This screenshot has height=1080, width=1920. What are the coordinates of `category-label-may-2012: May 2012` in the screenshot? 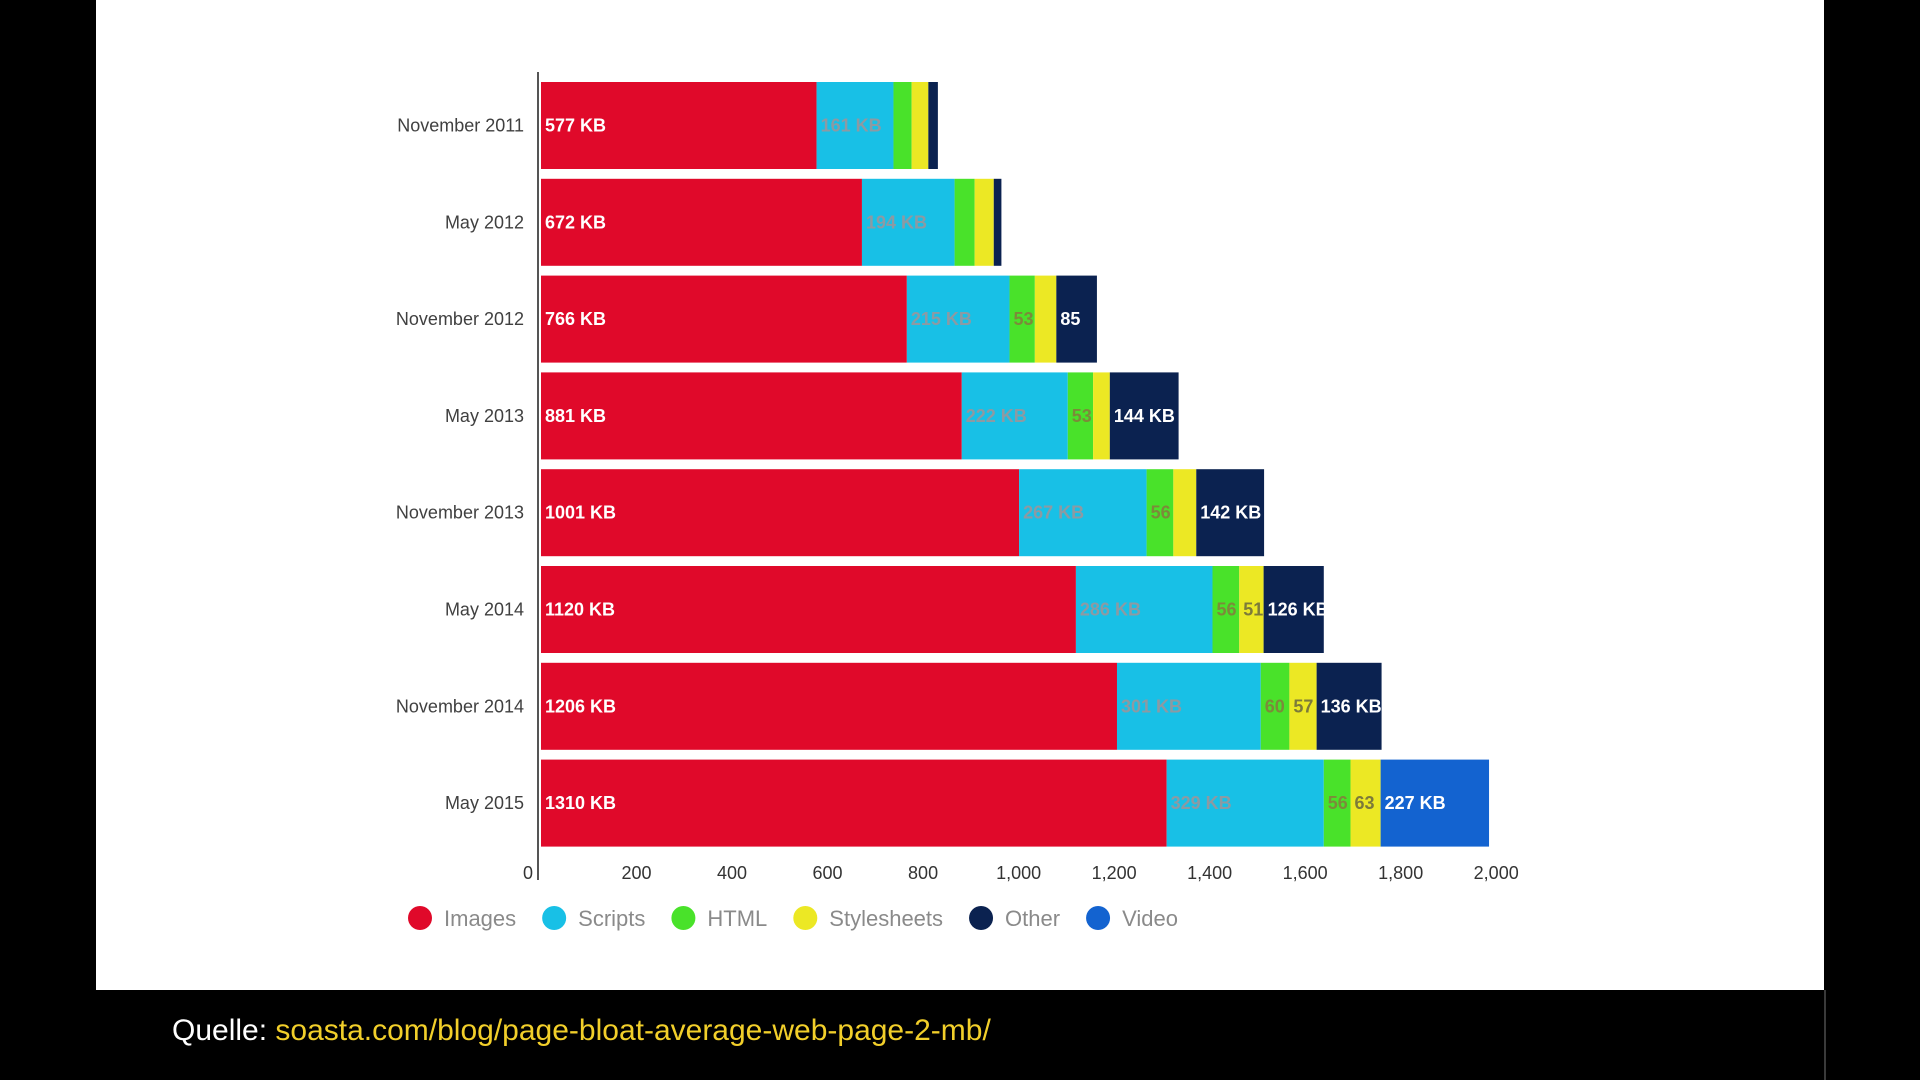 It's located at (484, 222).